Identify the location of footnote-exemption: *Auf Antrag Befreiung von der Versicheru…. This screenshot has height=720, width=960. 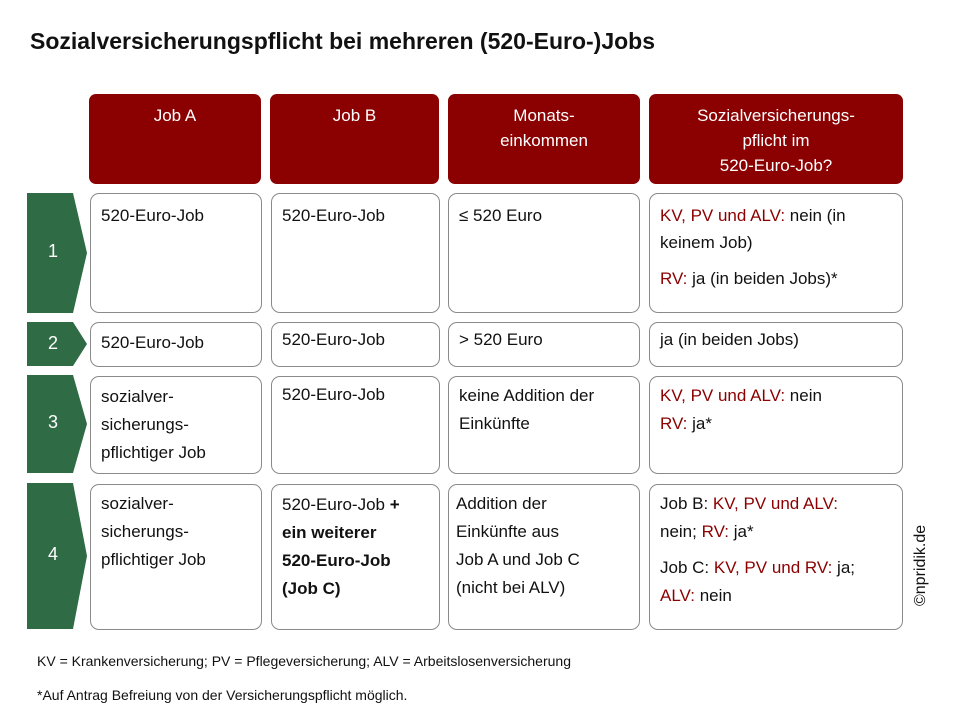
(222, 695).